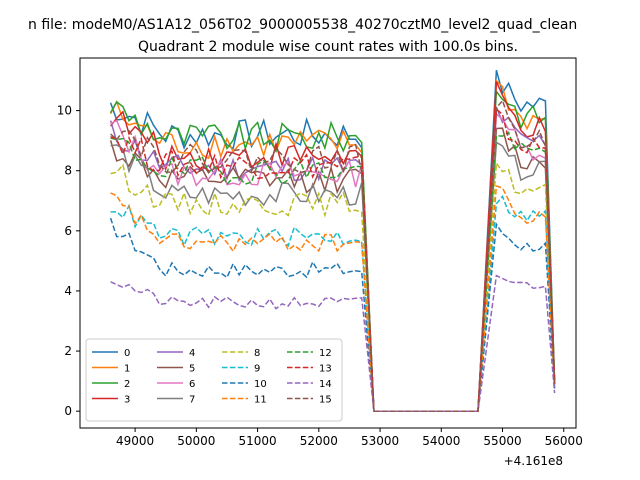 Image resolution: width=640 pixels, height=480 pixels. I want to click on legend-label-2: 2, so click(127, 384).